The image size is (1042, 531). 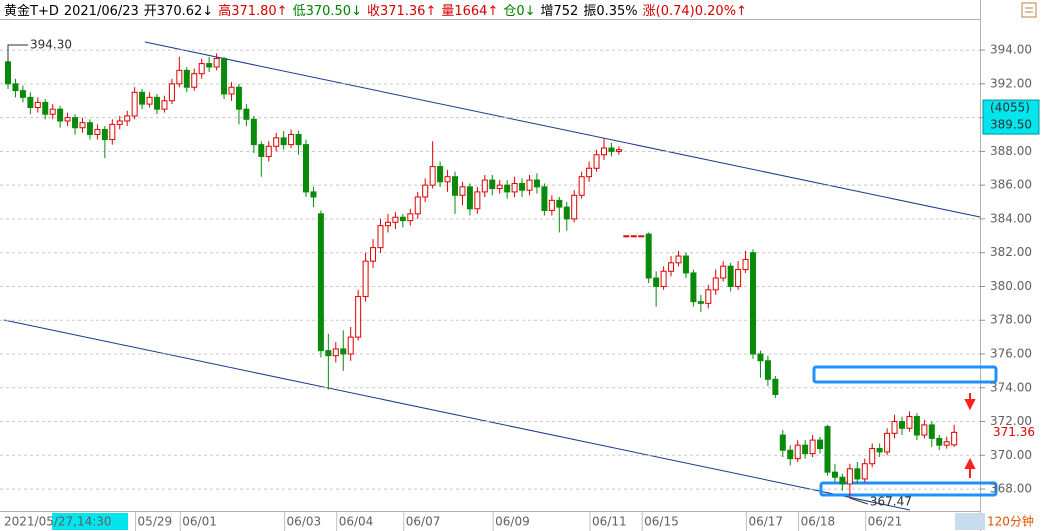 I want to click on period: 120分钟, so click(x=1010, y=521).